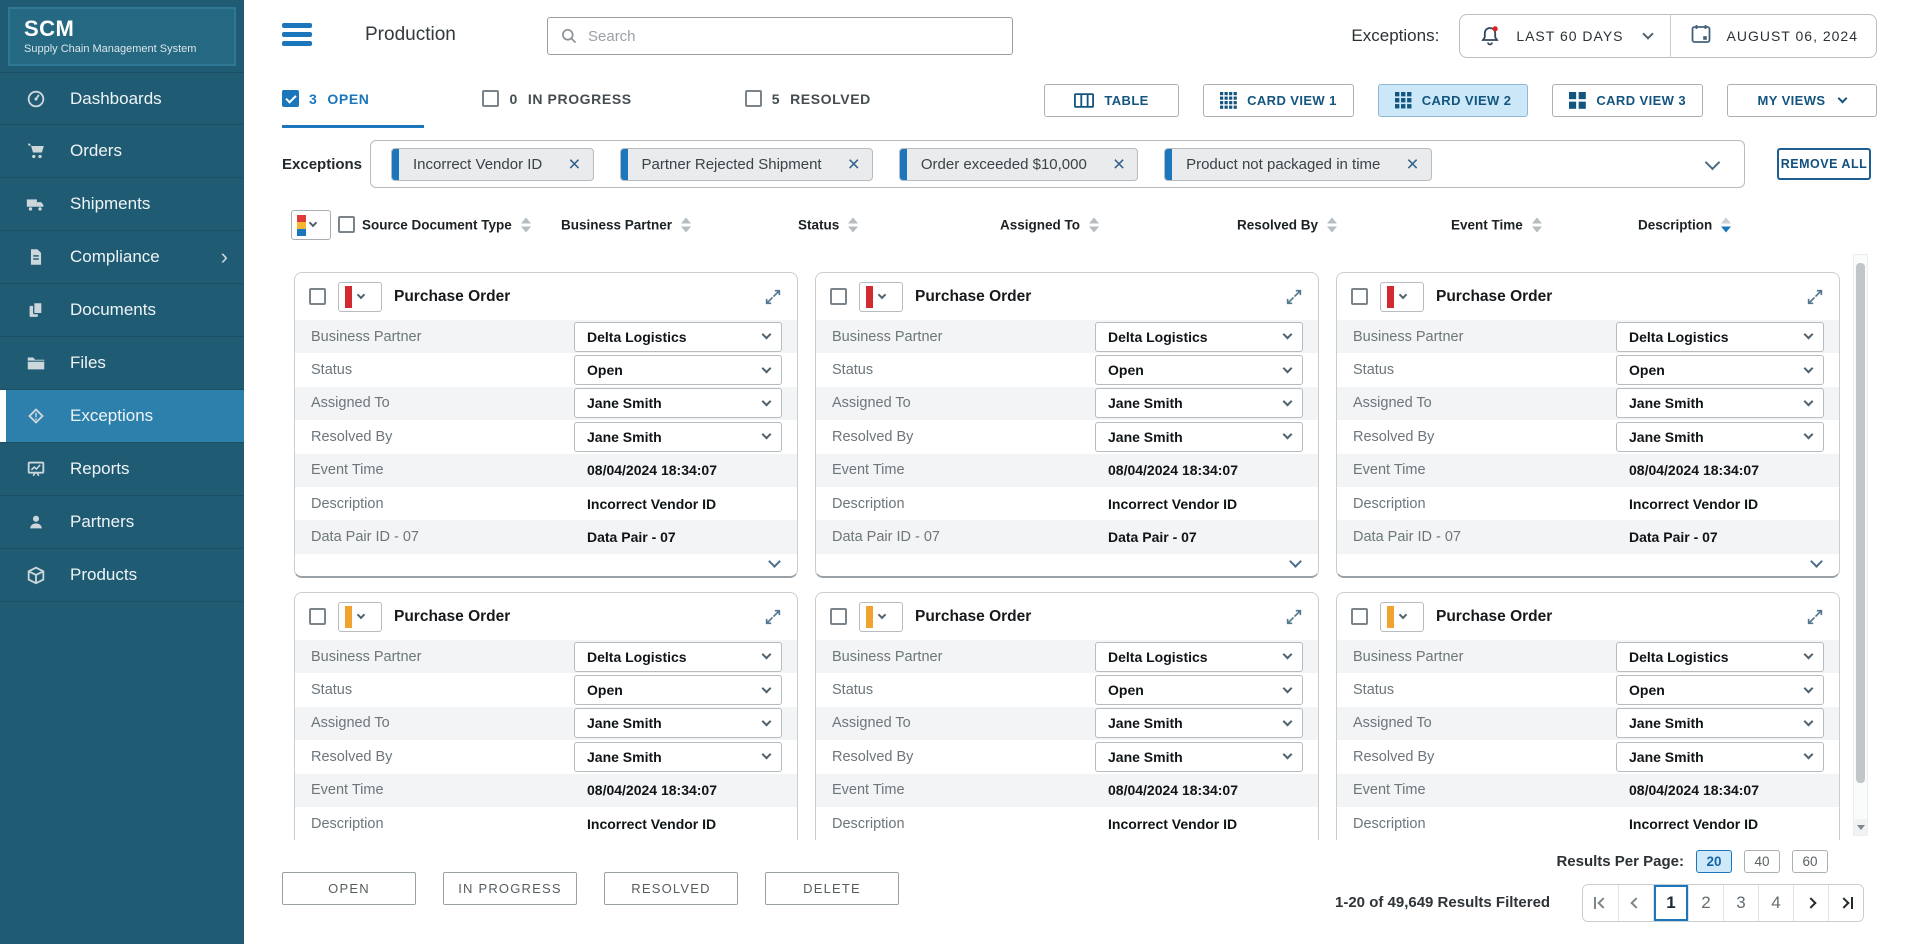  What do you see at coordinates (122, 469) in the screenshot?
I see `sidebar-item-reports: Reports` at bounding box center [122, 469].